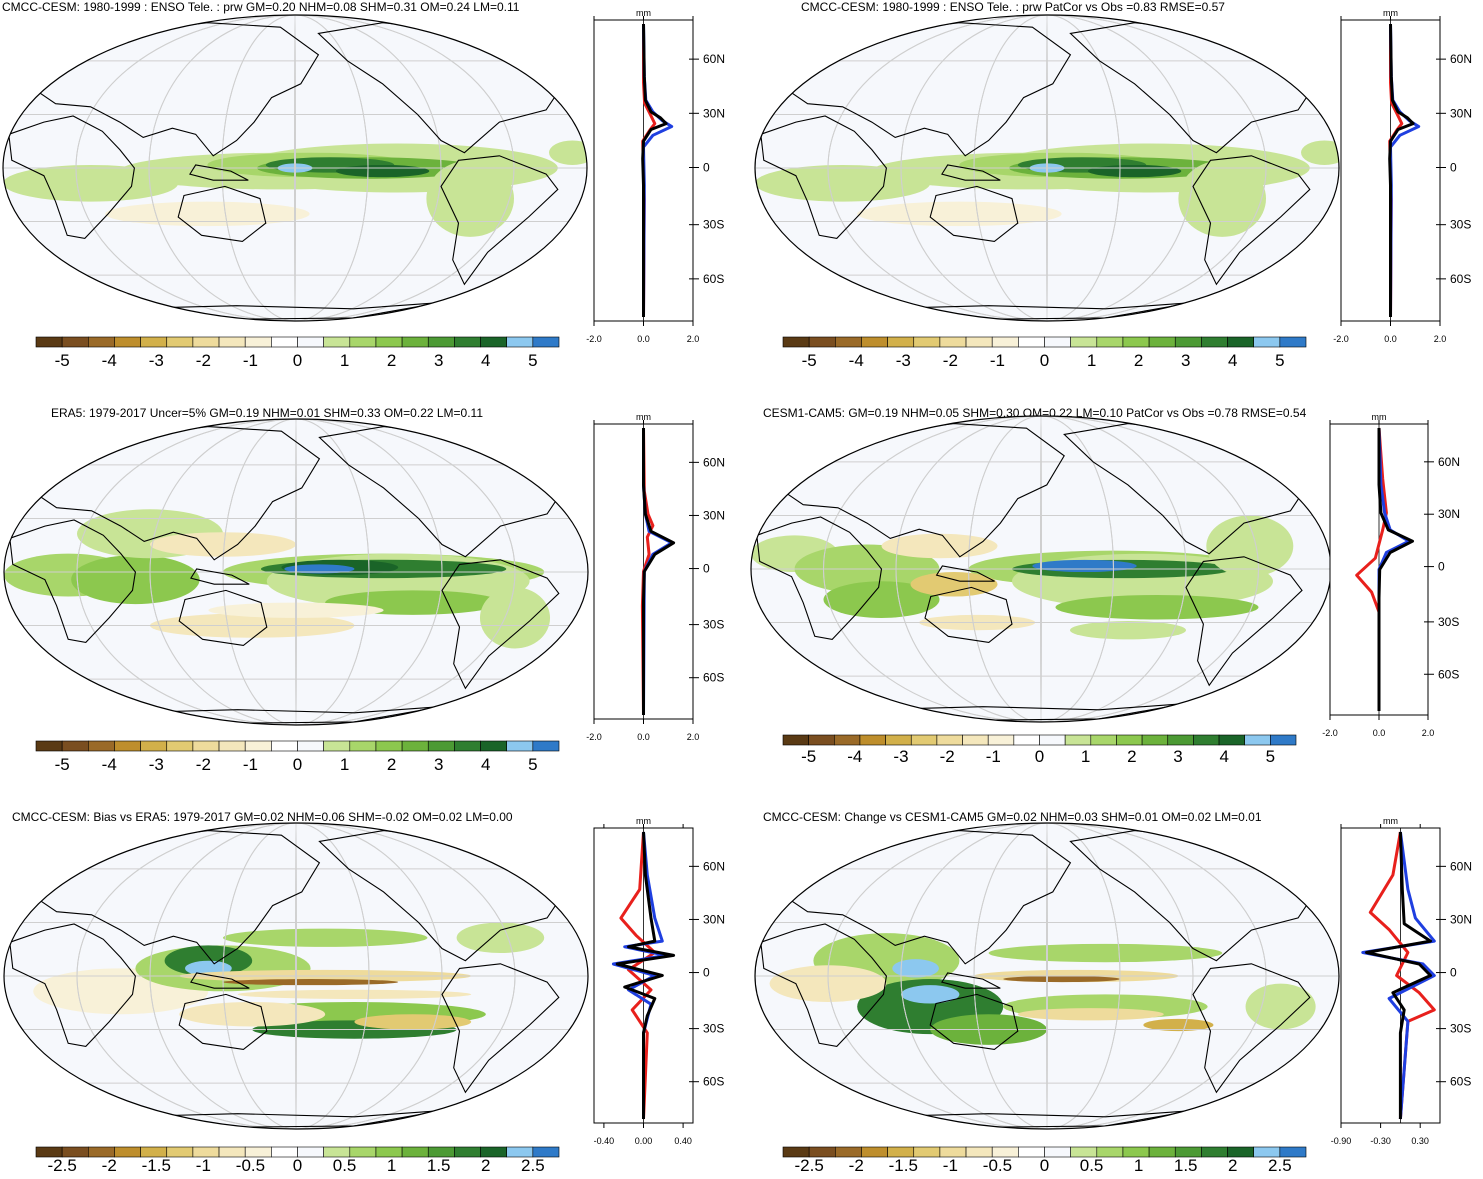 The image size is (1483, 1179). I want to click on colorbar-tick-label: -0.5, so click(997, 1165).